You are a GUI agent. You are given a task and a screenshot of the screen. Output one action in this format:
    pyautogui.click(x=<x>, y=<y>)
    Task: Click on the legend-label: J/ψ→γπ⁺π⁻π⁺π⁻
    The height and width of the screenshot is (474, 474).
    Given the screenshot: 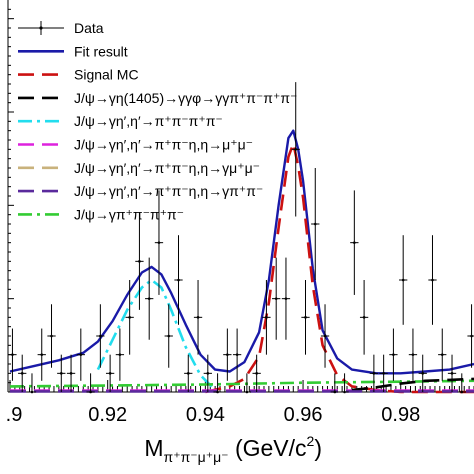 What is the action you would take?
    pyautogui.click(x=129, y=214)
    